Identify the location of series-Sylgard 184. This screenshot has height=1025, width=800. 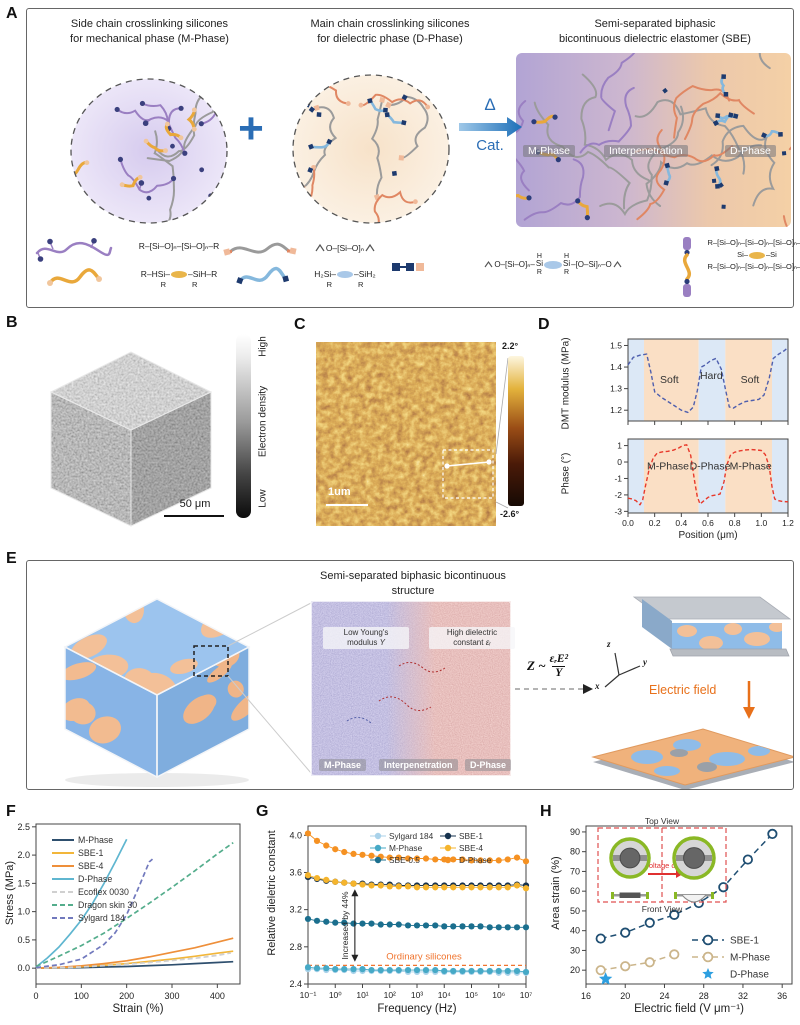
(94, 913).